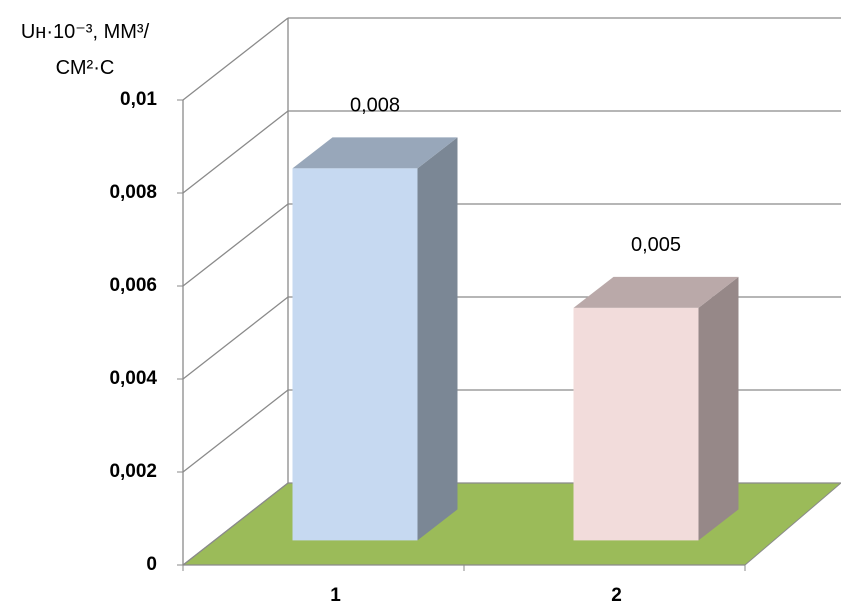 This screenshot has height=605, width=841. I want to click on x-tick-label: 2, so click(616, 595).